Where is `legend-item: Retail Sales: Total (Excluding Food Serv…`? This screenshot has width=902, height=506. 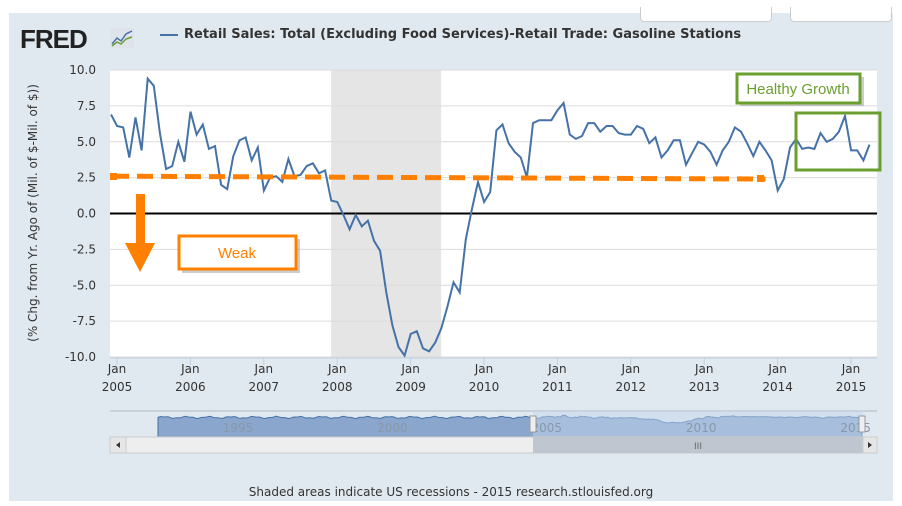 legend-item: Retail Sales: Total (Excluding Food Serv… is located at coordinates (450, 34).